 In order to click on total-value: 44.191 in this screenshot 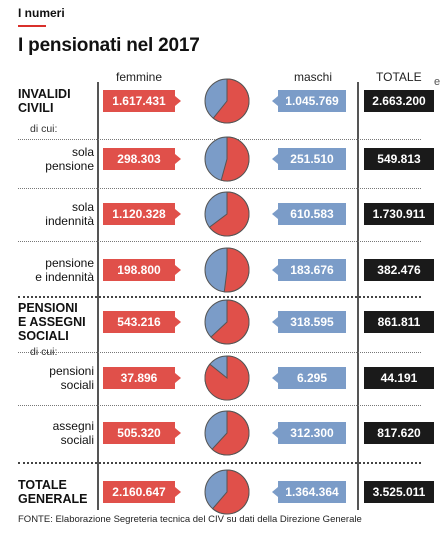, I will do `click(399, 378)`.